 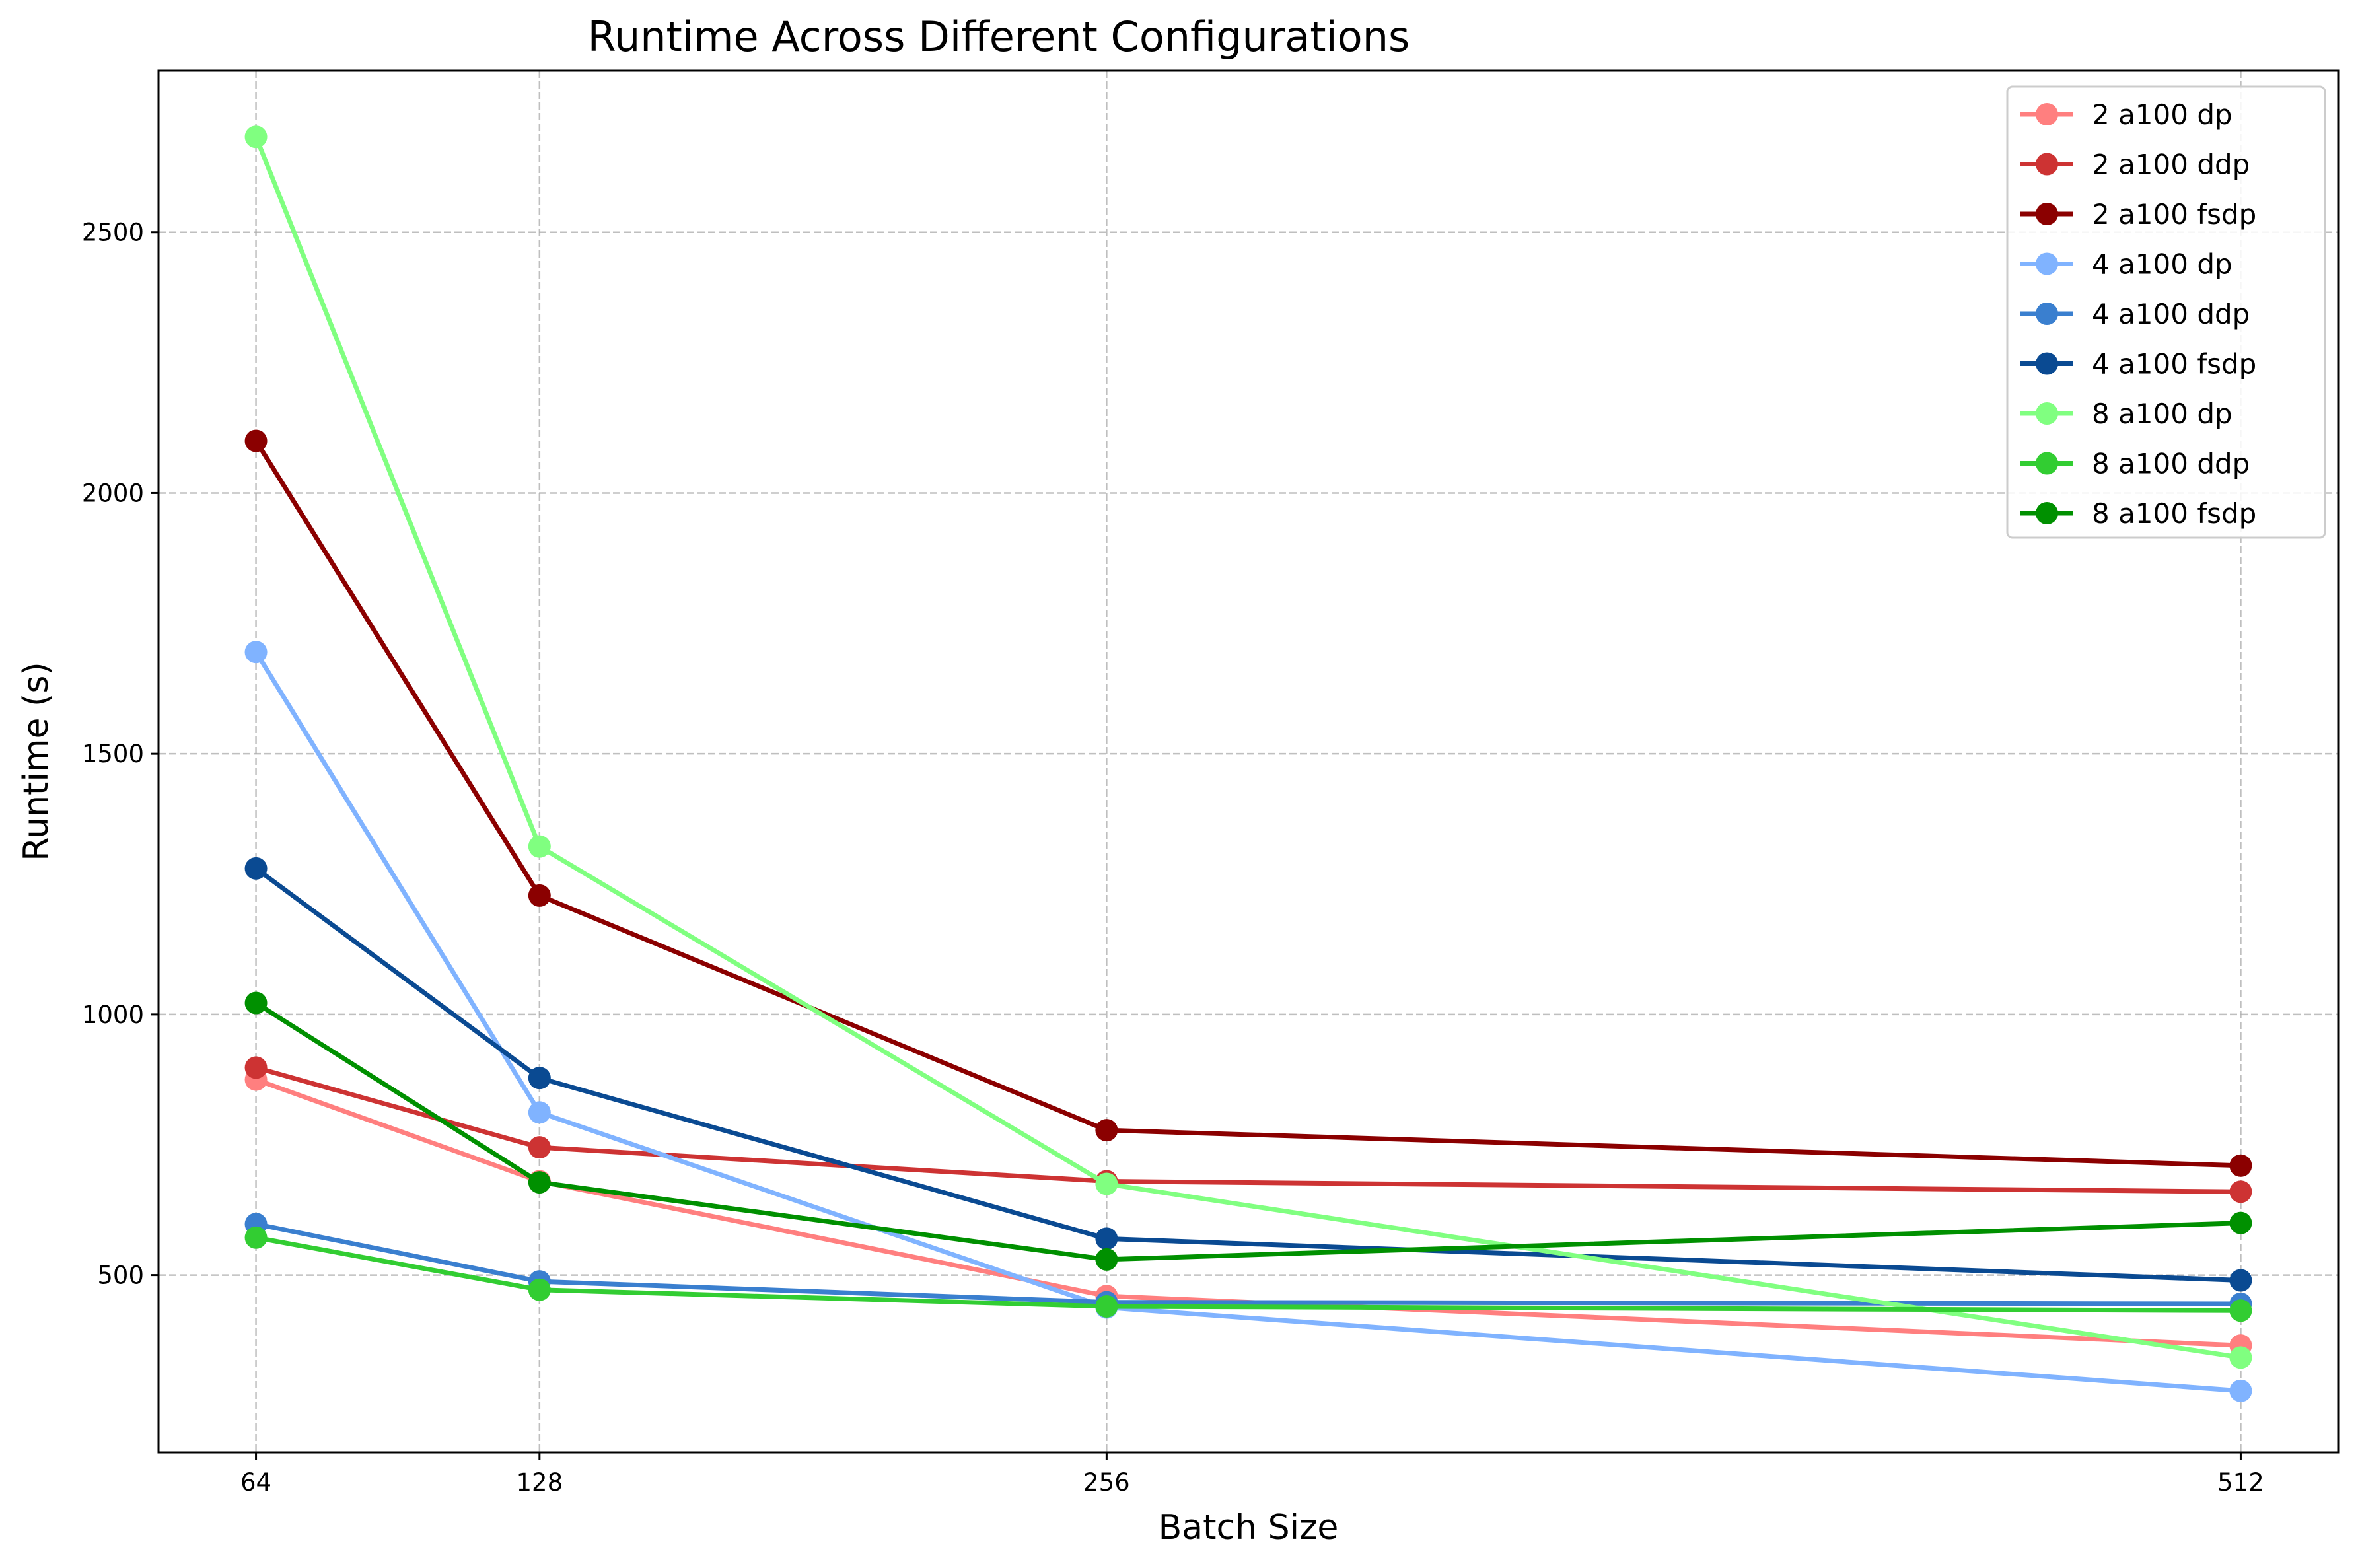 I want to click on legend-item: 4 a100 ddp, so click(x=2135, y=314).